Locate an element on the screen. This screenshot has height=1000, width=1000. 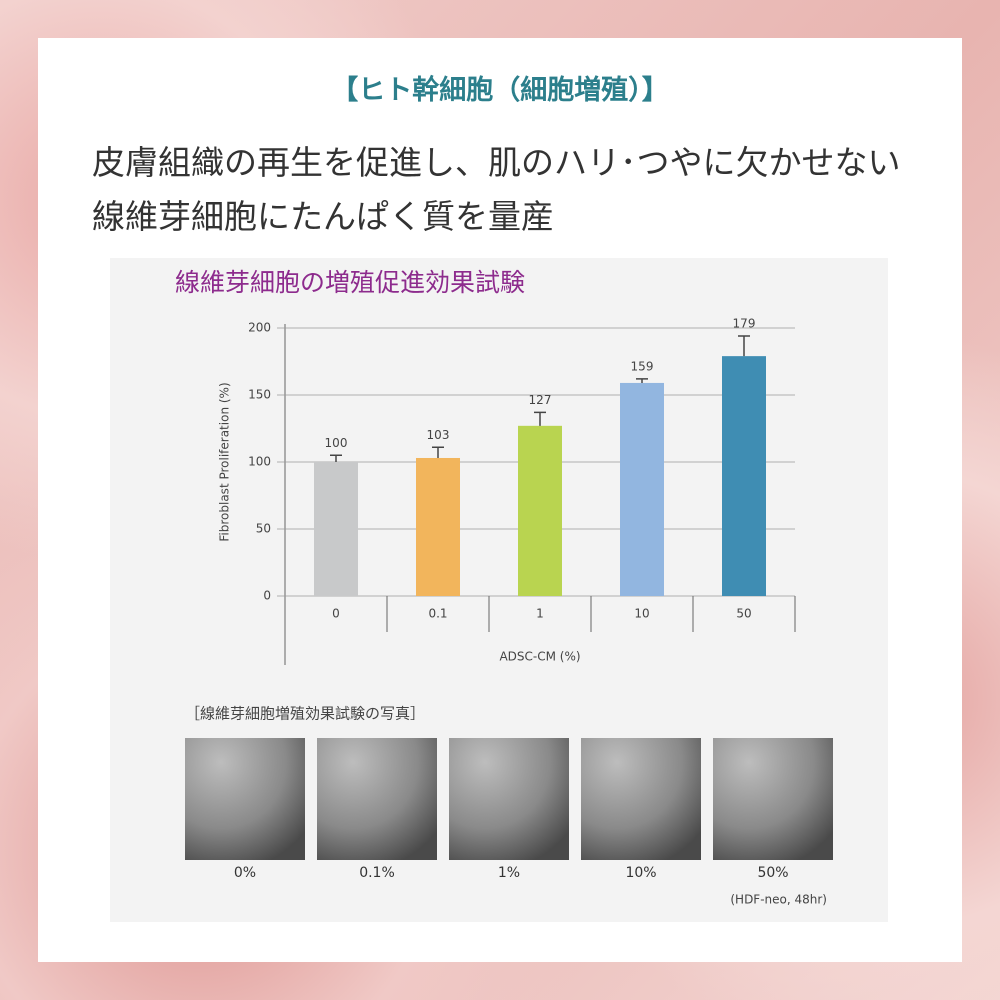
x-tick-label: 1 is located at coordinates (540, 614).